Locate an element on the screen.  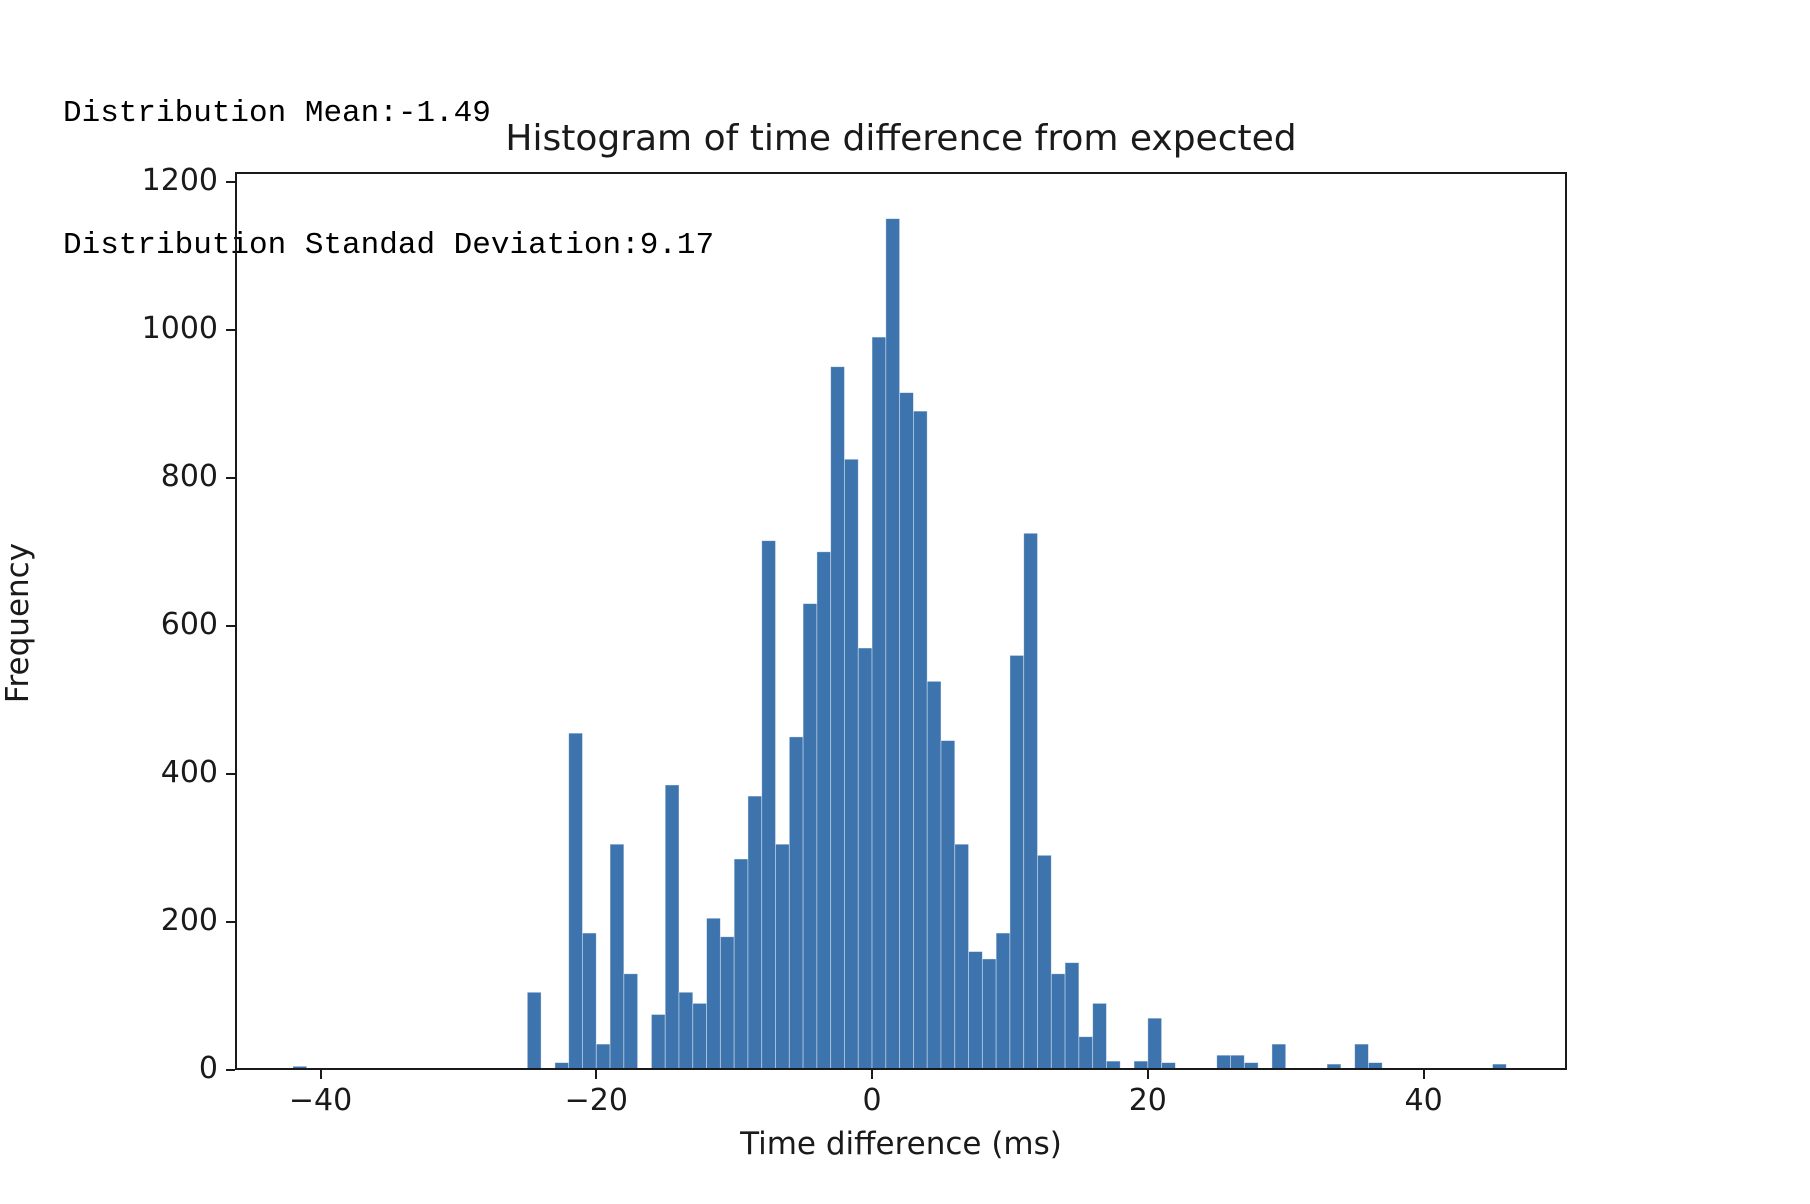
y-tick-label: 1200 is located at coordinates (179, 180).